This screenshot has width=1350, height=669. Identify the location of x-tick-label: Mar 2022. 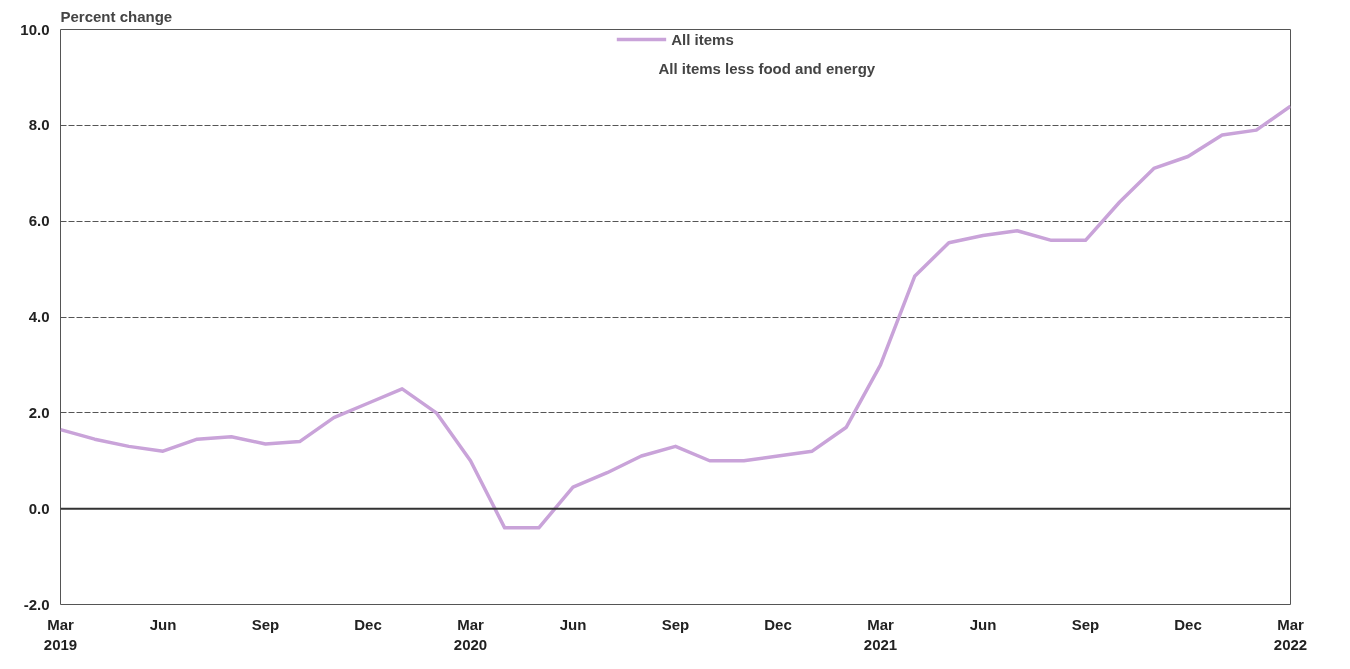
(1290, 634).